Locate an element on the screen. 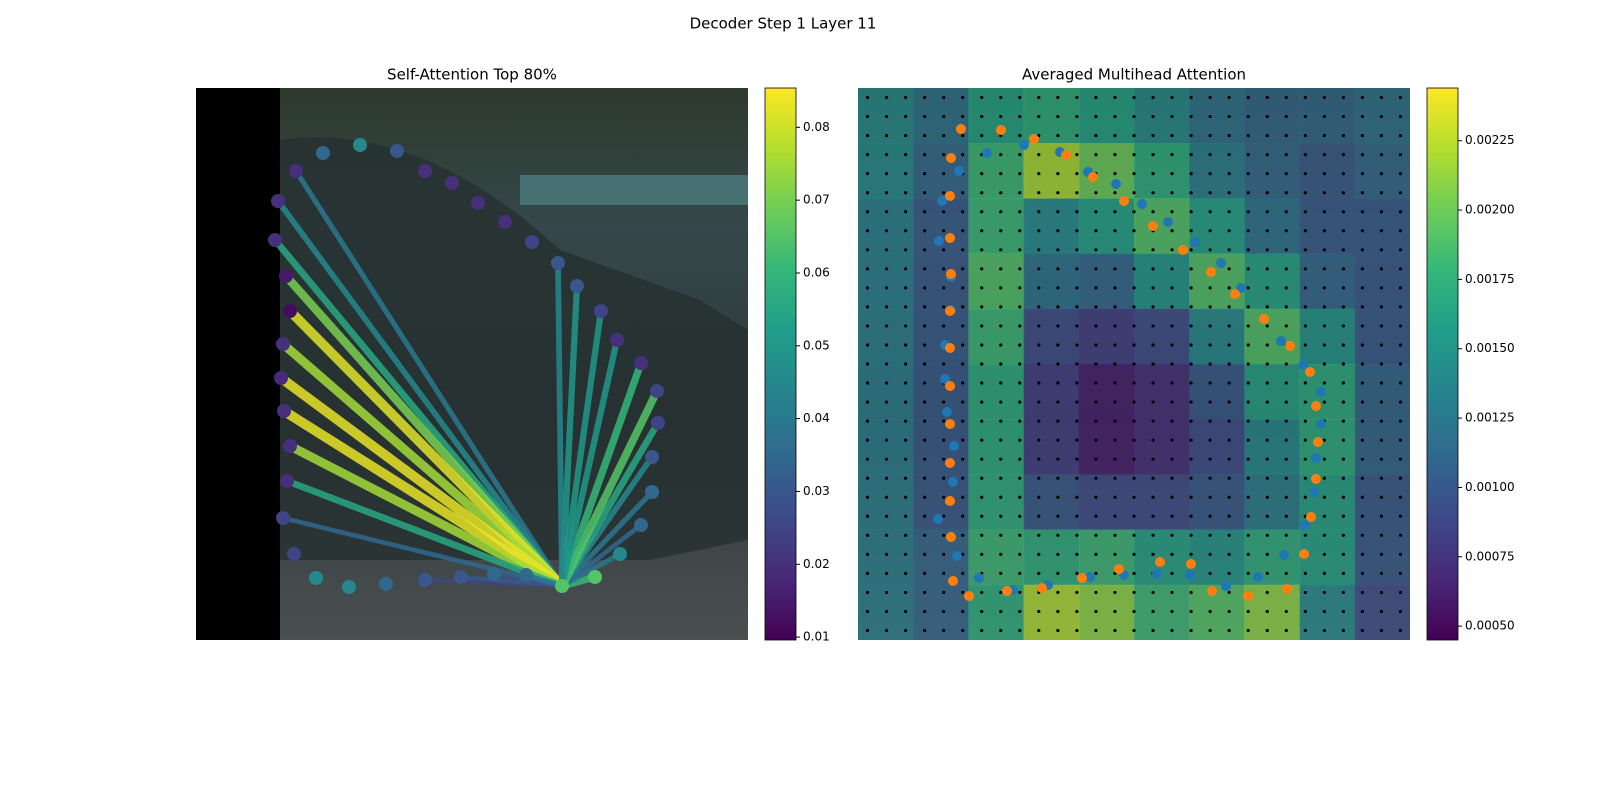  panel-title: Self-Attention Top 80% is located at coordinates (472, 75).